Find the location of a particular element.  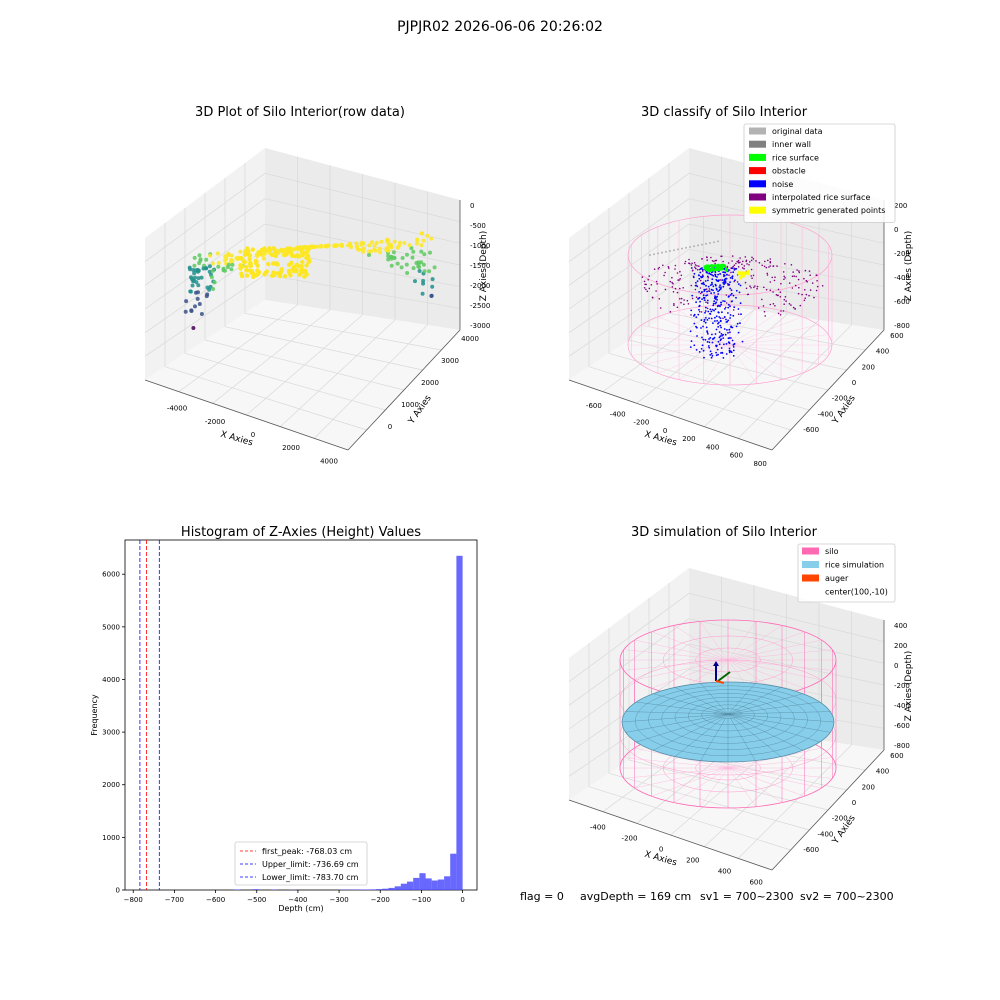

tick-label-x: −600 is located at coordinates (215, 900).